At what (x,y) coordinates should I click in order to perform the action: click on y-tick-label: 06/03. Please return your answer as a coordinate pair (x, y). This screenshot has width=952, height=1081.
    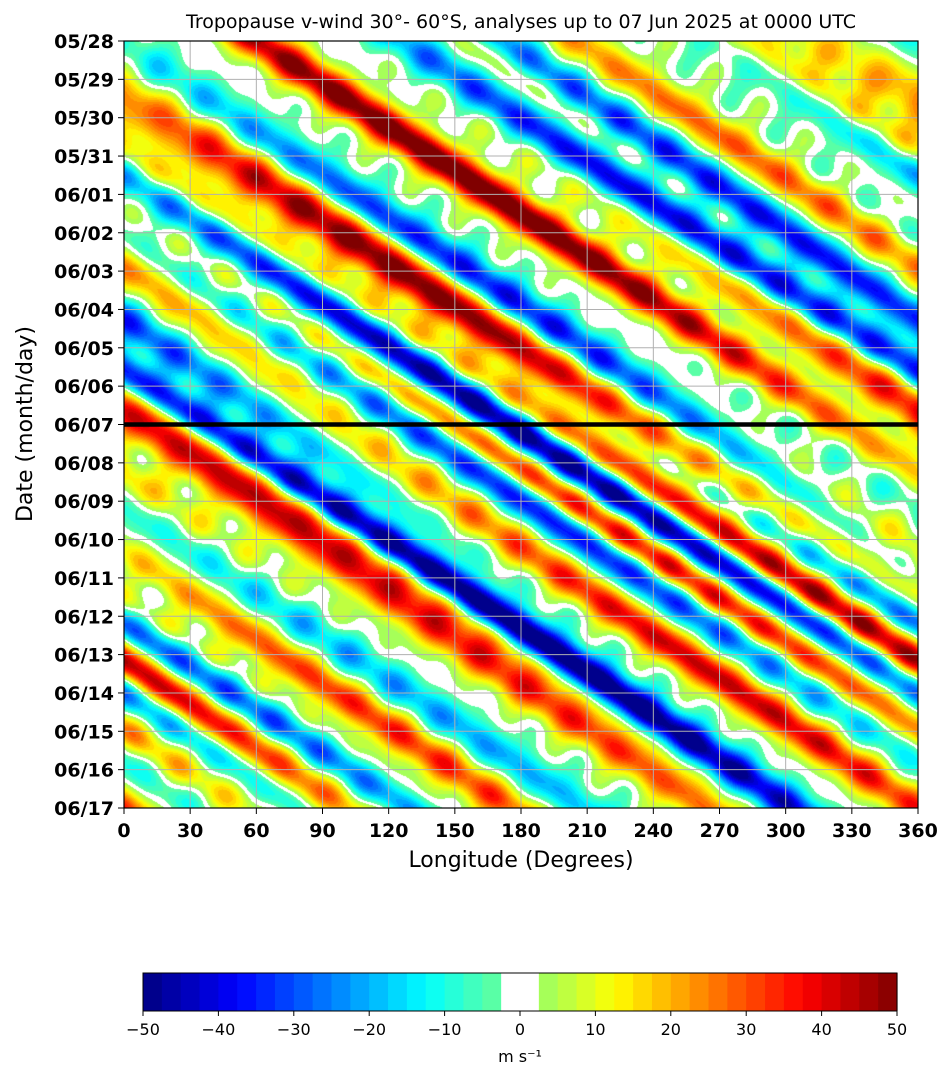
    Looking at the image, I should click on (84, 272).